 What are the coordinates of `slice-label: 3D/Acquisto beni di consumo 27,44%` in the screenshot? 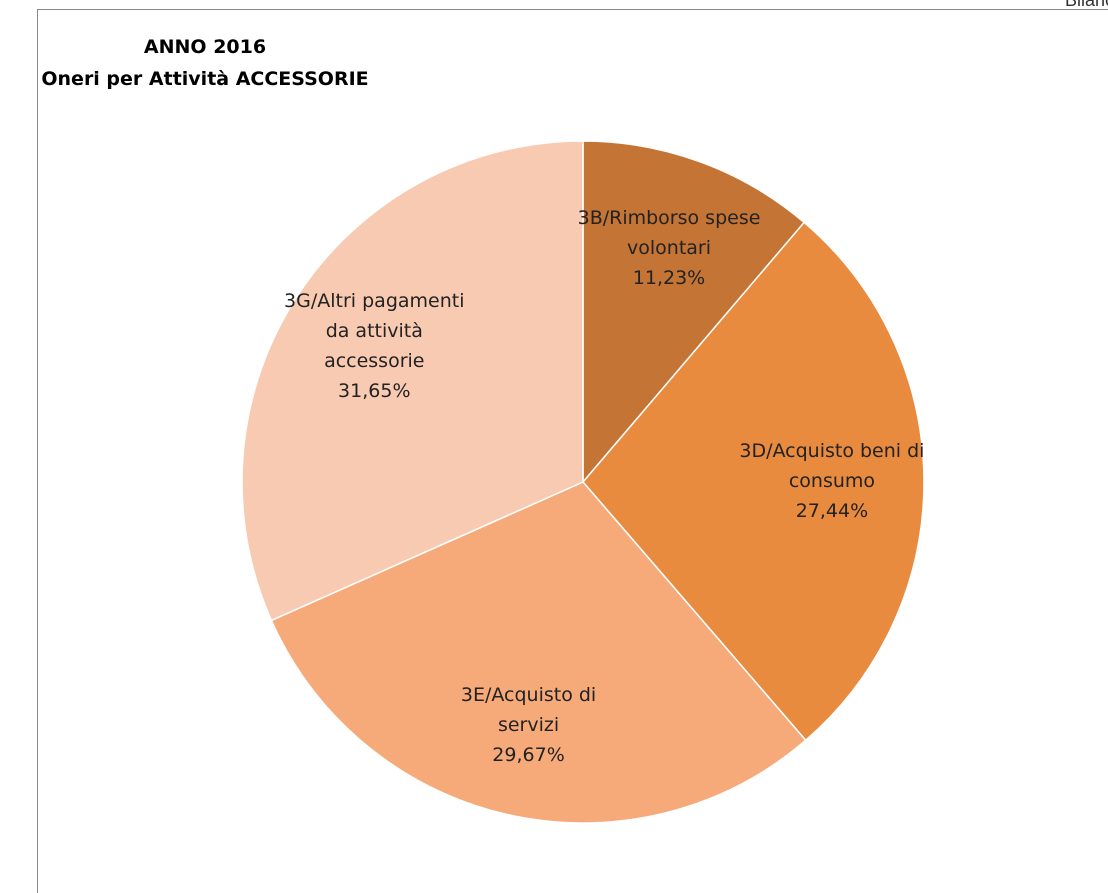 It's located at (832, 481).